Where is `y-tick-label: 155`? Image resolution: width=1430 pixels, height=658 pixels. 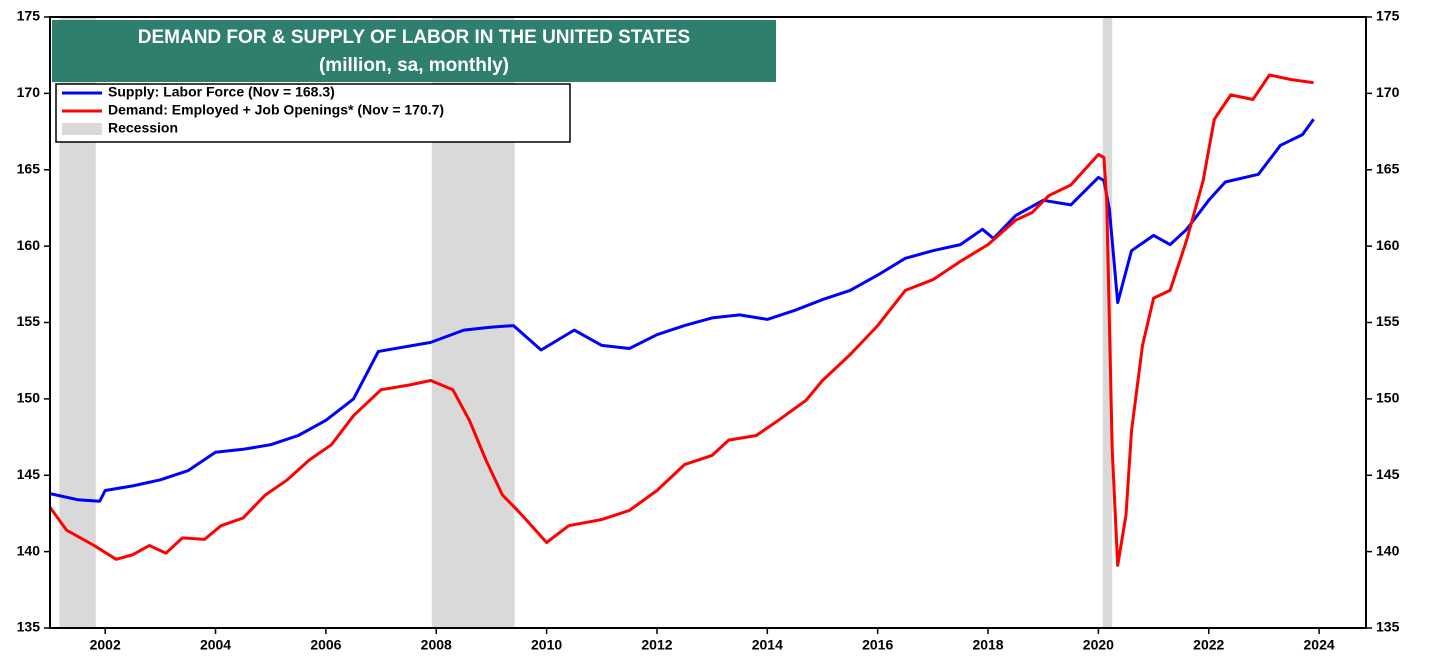 y-tick-label: 155 is located at coordinates (29, 321).